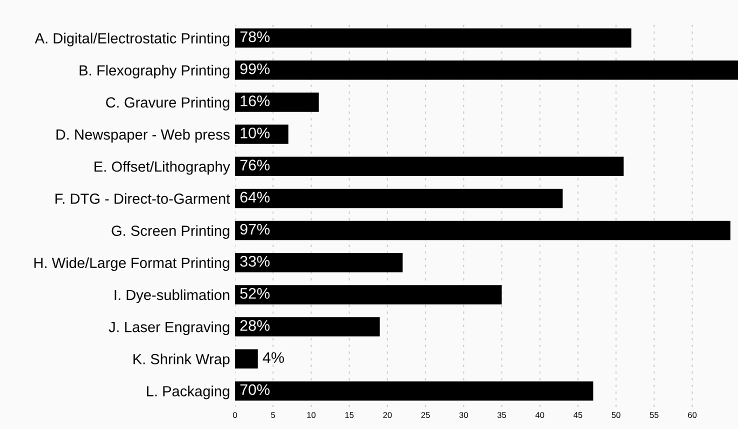 Image resolution: width=738 pixels, height=429 pixels. What do you see at coordinates (182, 361) in the screenshot?
I see `y-tick-label: K. Shrink Wrap` at bounding box center [182, 361].